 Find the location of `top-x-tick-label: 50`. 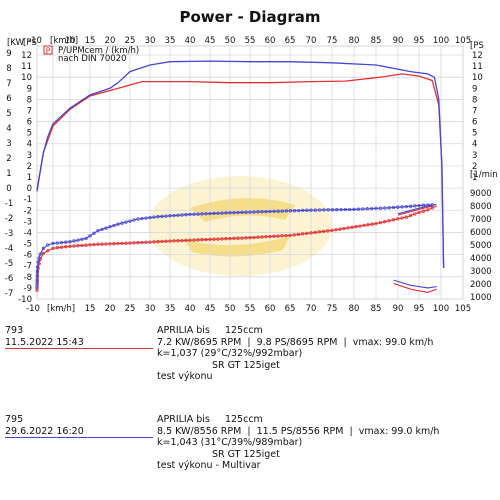

top-x-tick-label: 50 is located at coordinates (230, 41).